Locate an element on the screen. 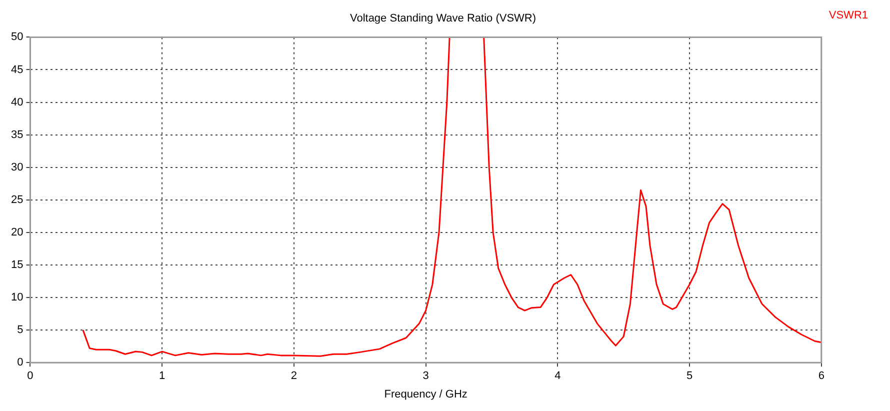 This screenshot has width=890, height=411. x-tick-label: 6 is located at coordinates (821, 376).